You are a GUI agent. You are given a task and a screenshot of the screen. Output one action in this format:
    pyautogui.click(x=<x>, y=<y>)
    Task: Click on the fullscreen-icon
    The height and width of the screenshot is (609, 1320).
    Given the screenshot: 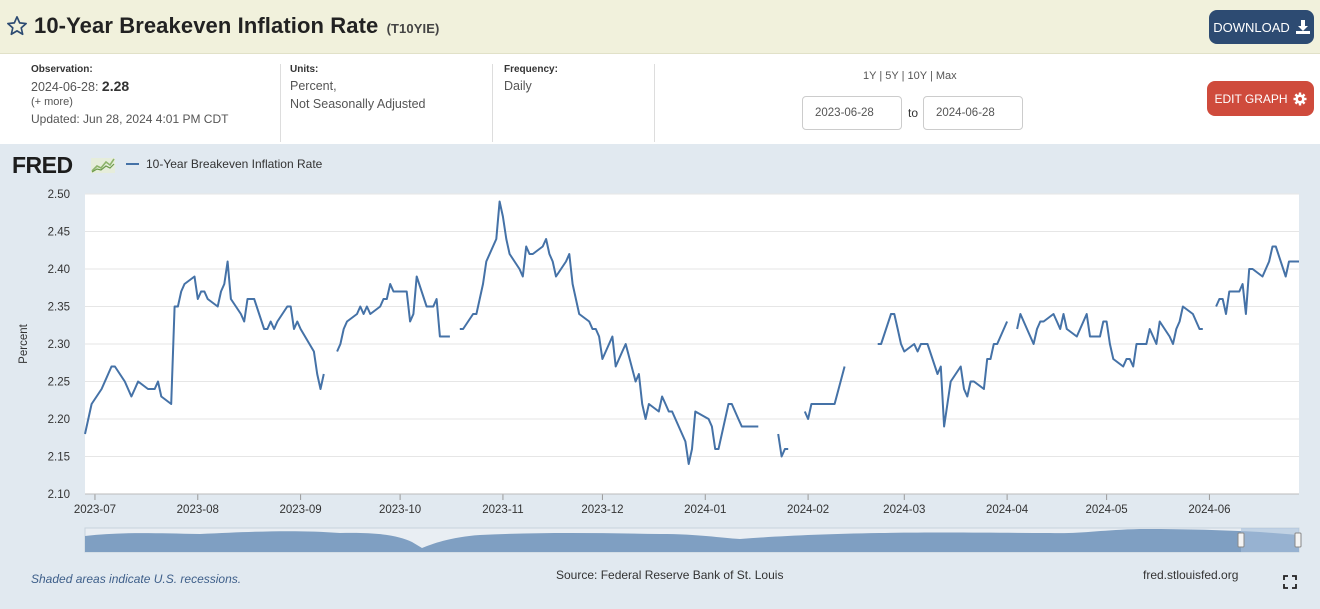 What is the action you would take?
    pyautogui.click(x=1290, y=582)
    